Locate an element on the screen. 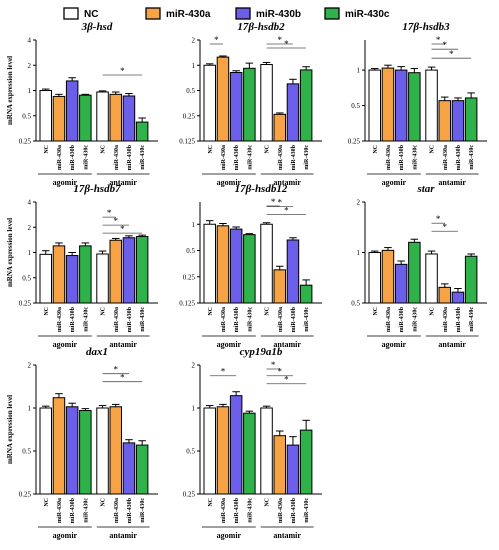 The width and height of the screenshot is (499, 550). chart-title: star is located at coordinates (425, 189).